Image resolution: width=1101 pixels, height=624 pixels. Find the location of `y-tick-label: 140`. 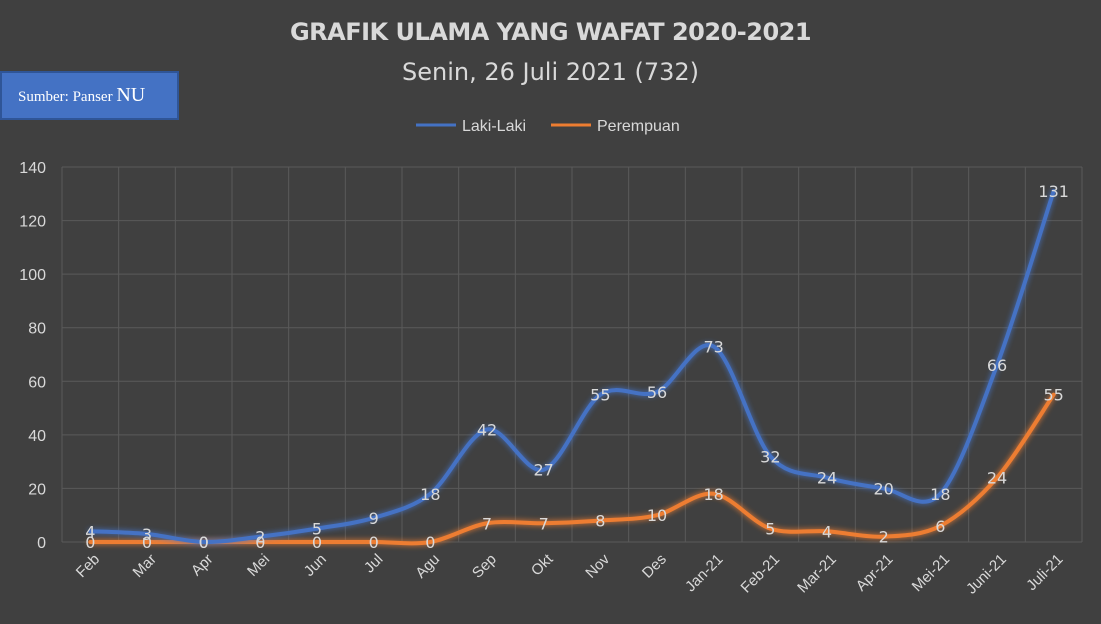

y-tick-label: 140 is located at coordinates (32, 168).